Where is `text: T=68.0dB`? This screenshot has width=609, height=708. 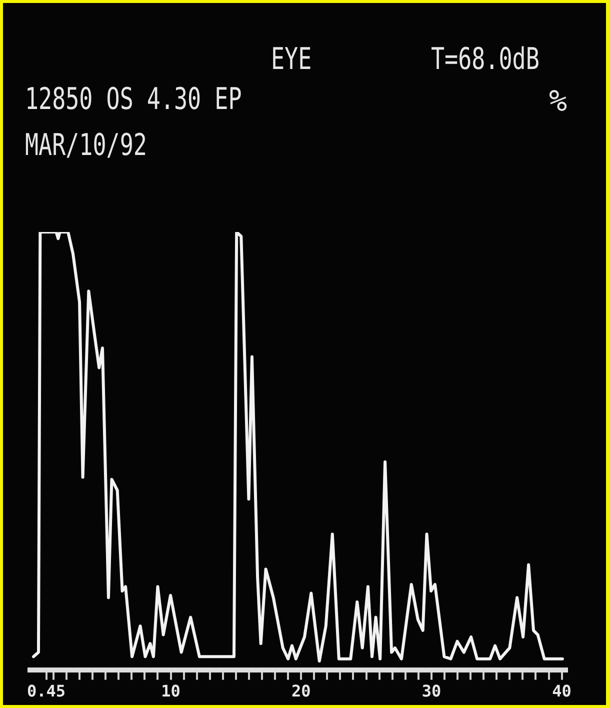
text: T=68.0dB is located at coordinates (485, 59).